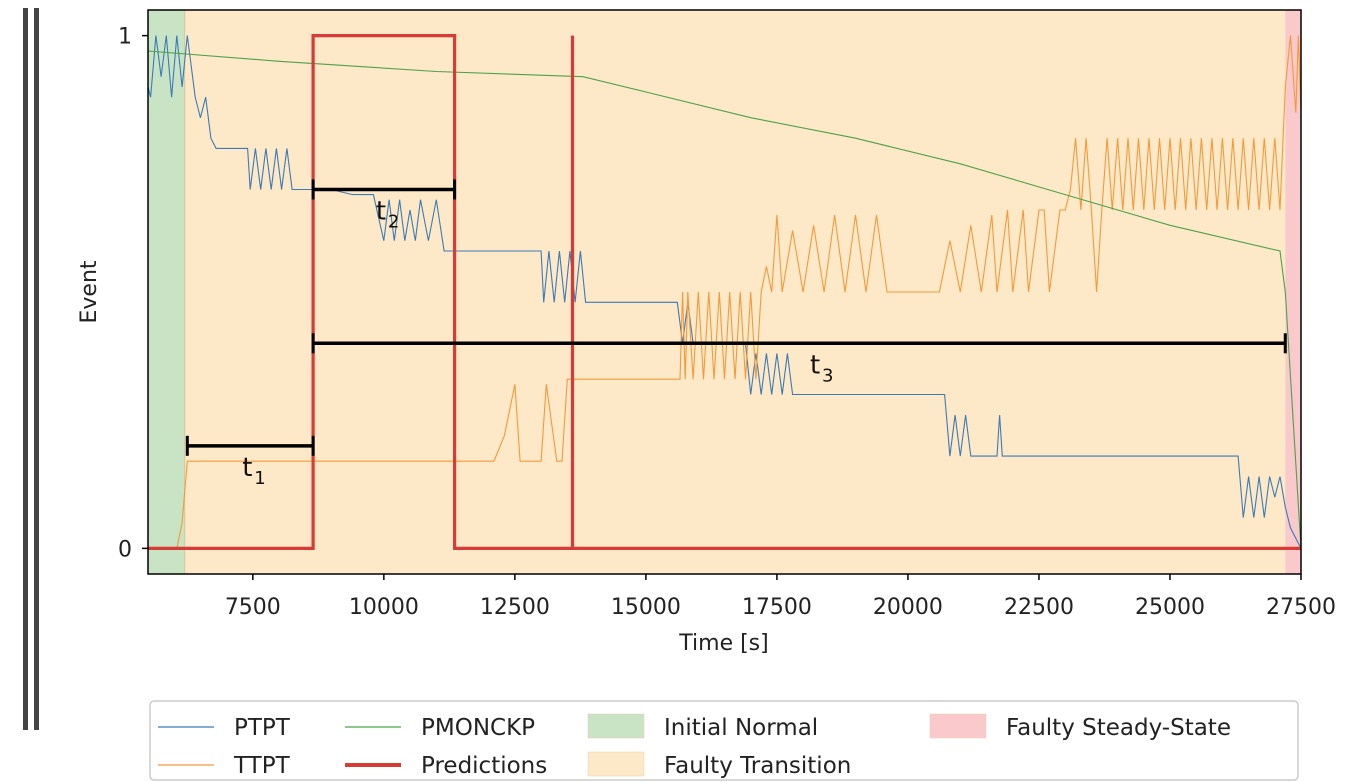  What do you see at coordinates (1301, 607) in the screenshot?
I see `x-tick-label: 27500` at bounding box center [1301, 607].